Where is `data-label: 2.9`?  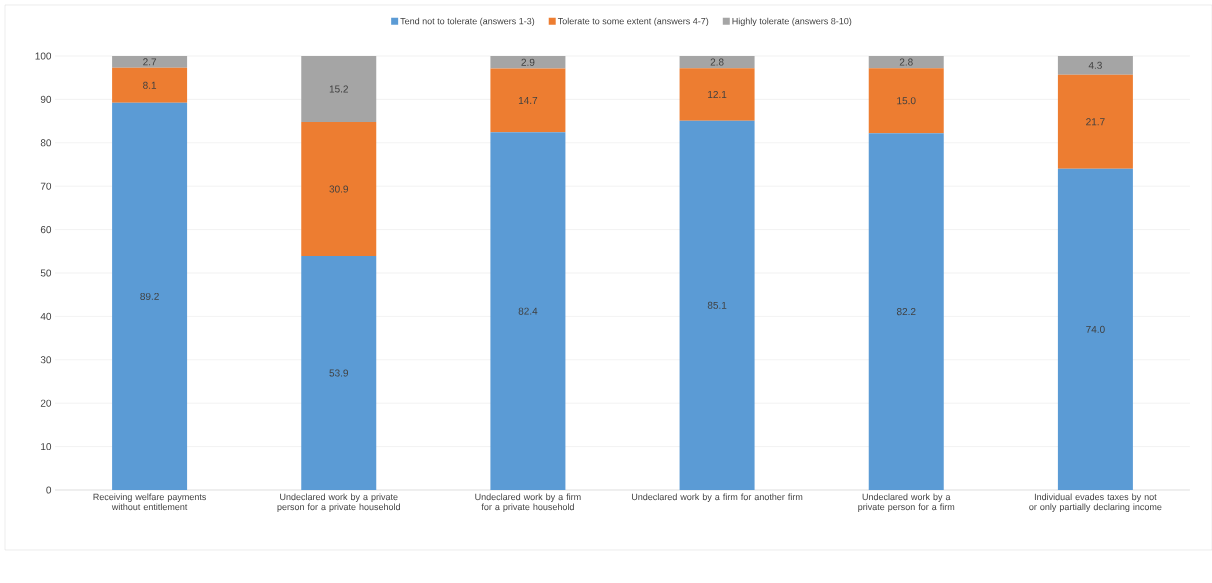 data-label: 2.9 is located at coordinates (528, 62).